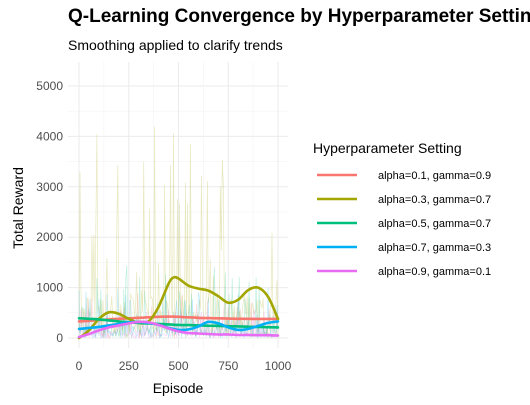 The width and height of the screenshot is (530, 405). What do you see at coordinates (49, 237) in the screenshot?
I see `y-tick-label: 2000` at bounding box center [49, 237].